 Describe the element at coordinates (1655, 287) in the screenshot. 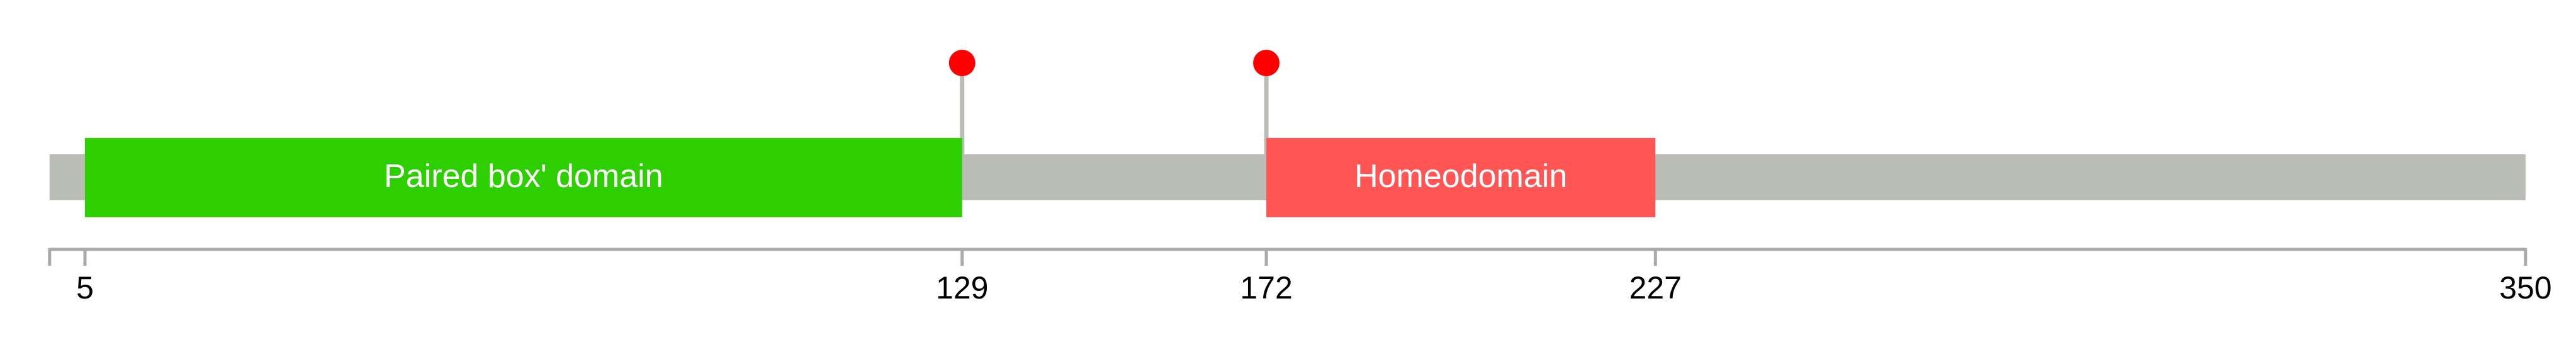

I see `tick-label: 227` at that location.